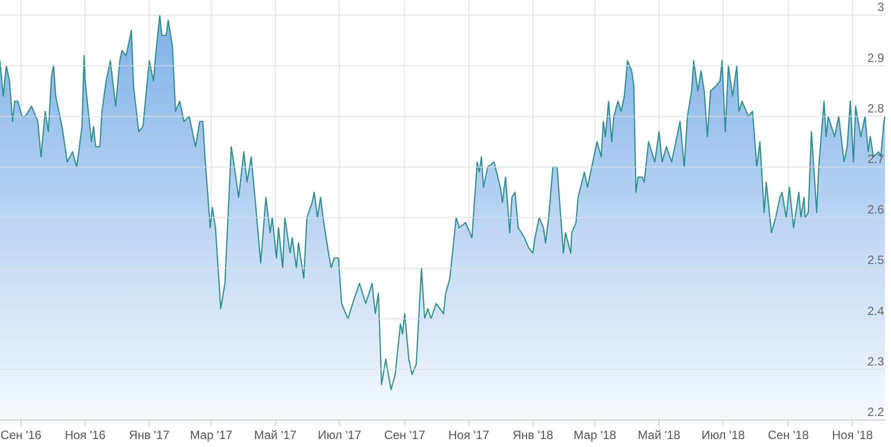 The width and height of the screenshot is (891, 447). Describe the element at coordinates (469, 435) in the screenshot. I see `x-tick-label: Ноя '17` at that location.